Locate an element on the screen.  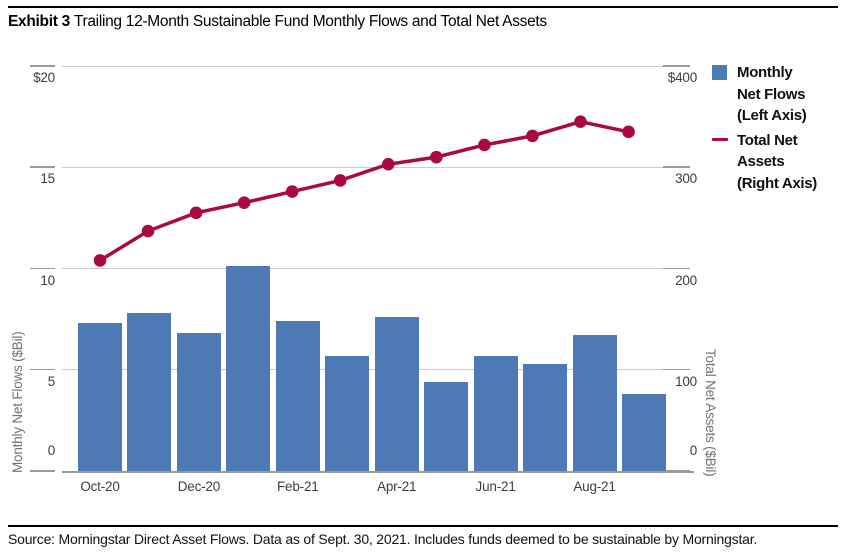
left-axis-tick-label: 5 is located at coordinates (51, 381).